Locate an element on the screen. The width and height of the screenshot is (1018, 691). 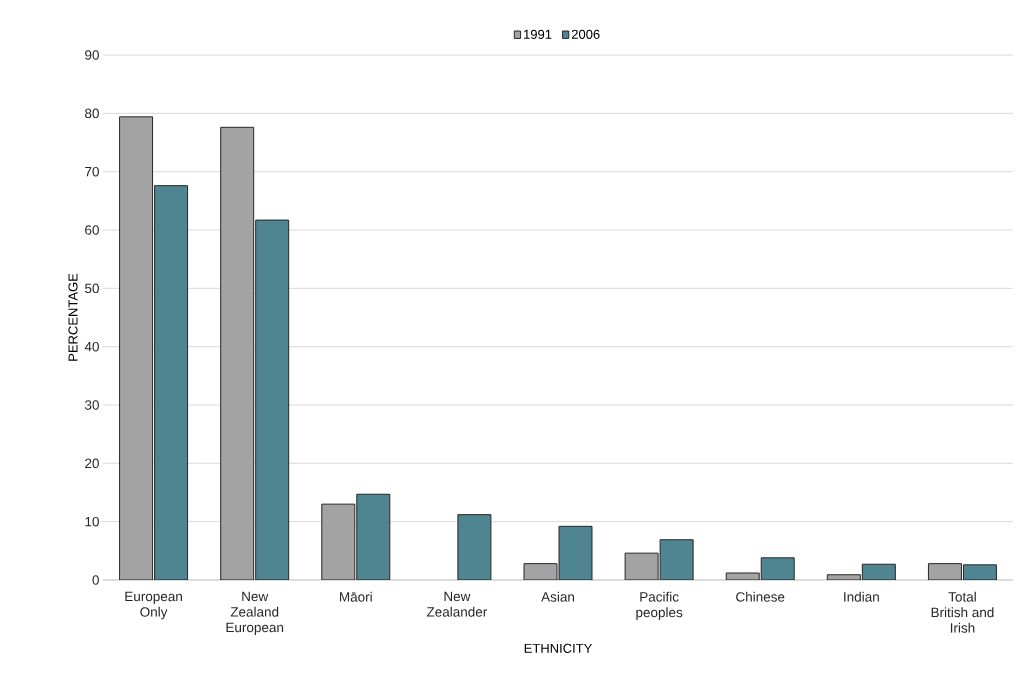
y-axis-title: PERCENTAGE is located at coordinates (73, 317).